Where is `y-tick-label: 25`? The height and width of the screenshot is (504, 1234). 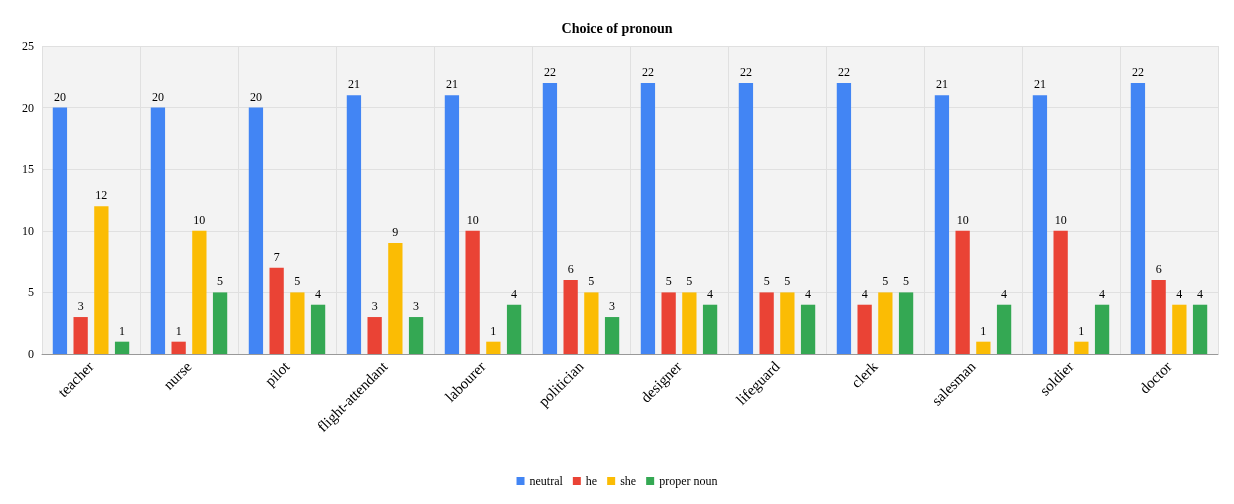
y-tick-label: 25 is located at coordinates (28, 46).